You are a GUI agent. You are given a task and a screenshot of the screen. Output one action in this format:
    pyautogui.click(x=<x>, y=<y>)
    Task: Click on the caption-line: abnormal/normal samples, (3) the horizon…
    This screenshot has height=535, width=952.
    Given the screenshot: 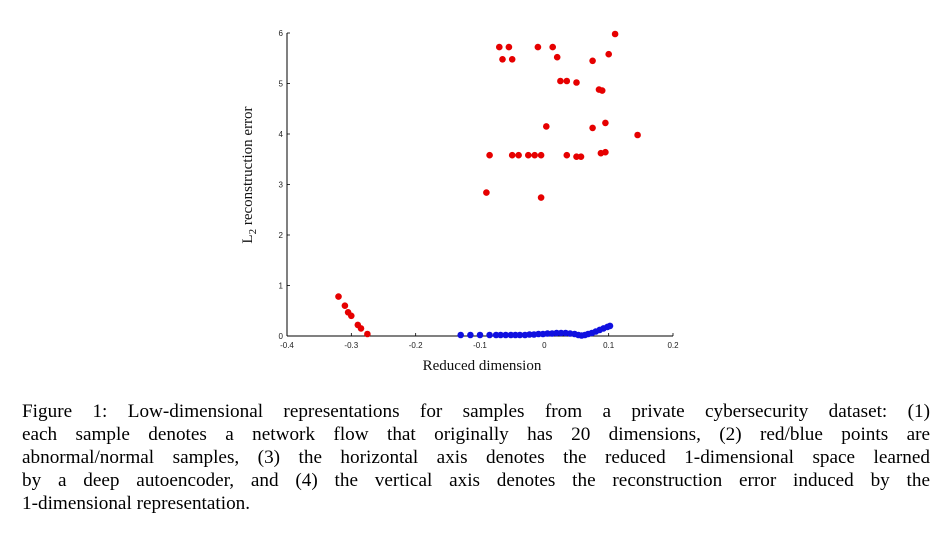 What is the action you would take?
    pyautogui.click(x=476, y=457)
    